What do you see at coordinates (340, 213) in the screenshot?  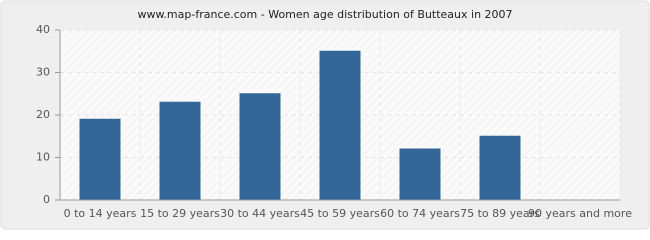 I see `x-tick-label: 45 to 59 years` at bounding box center [340, 213].